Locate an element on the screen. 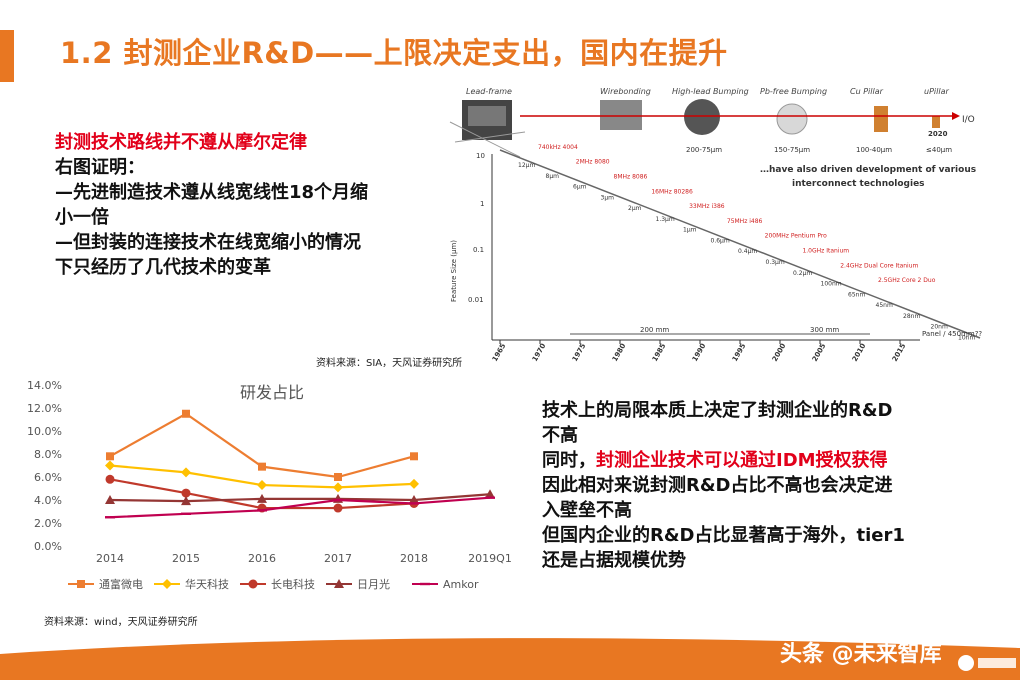  year-2020: 2020 is located at coordinates (938, 134).